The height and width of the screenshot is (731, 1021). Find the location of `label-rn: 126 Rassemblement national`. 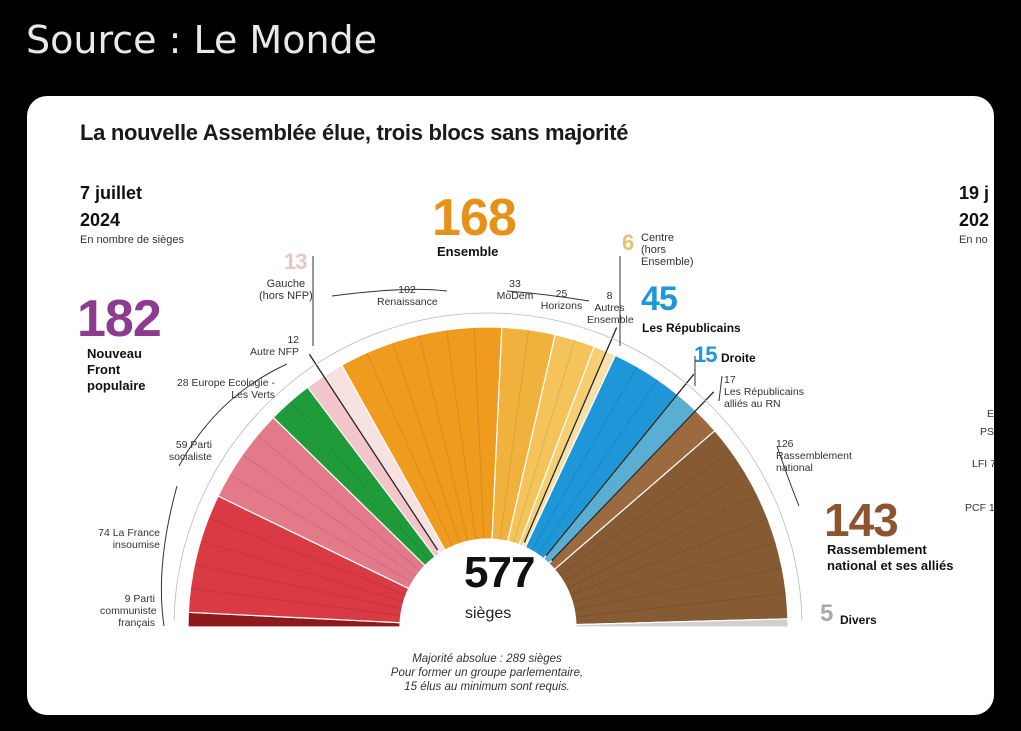

label-rn: 126 Rassemblement national is located at coordinates (814, 456).